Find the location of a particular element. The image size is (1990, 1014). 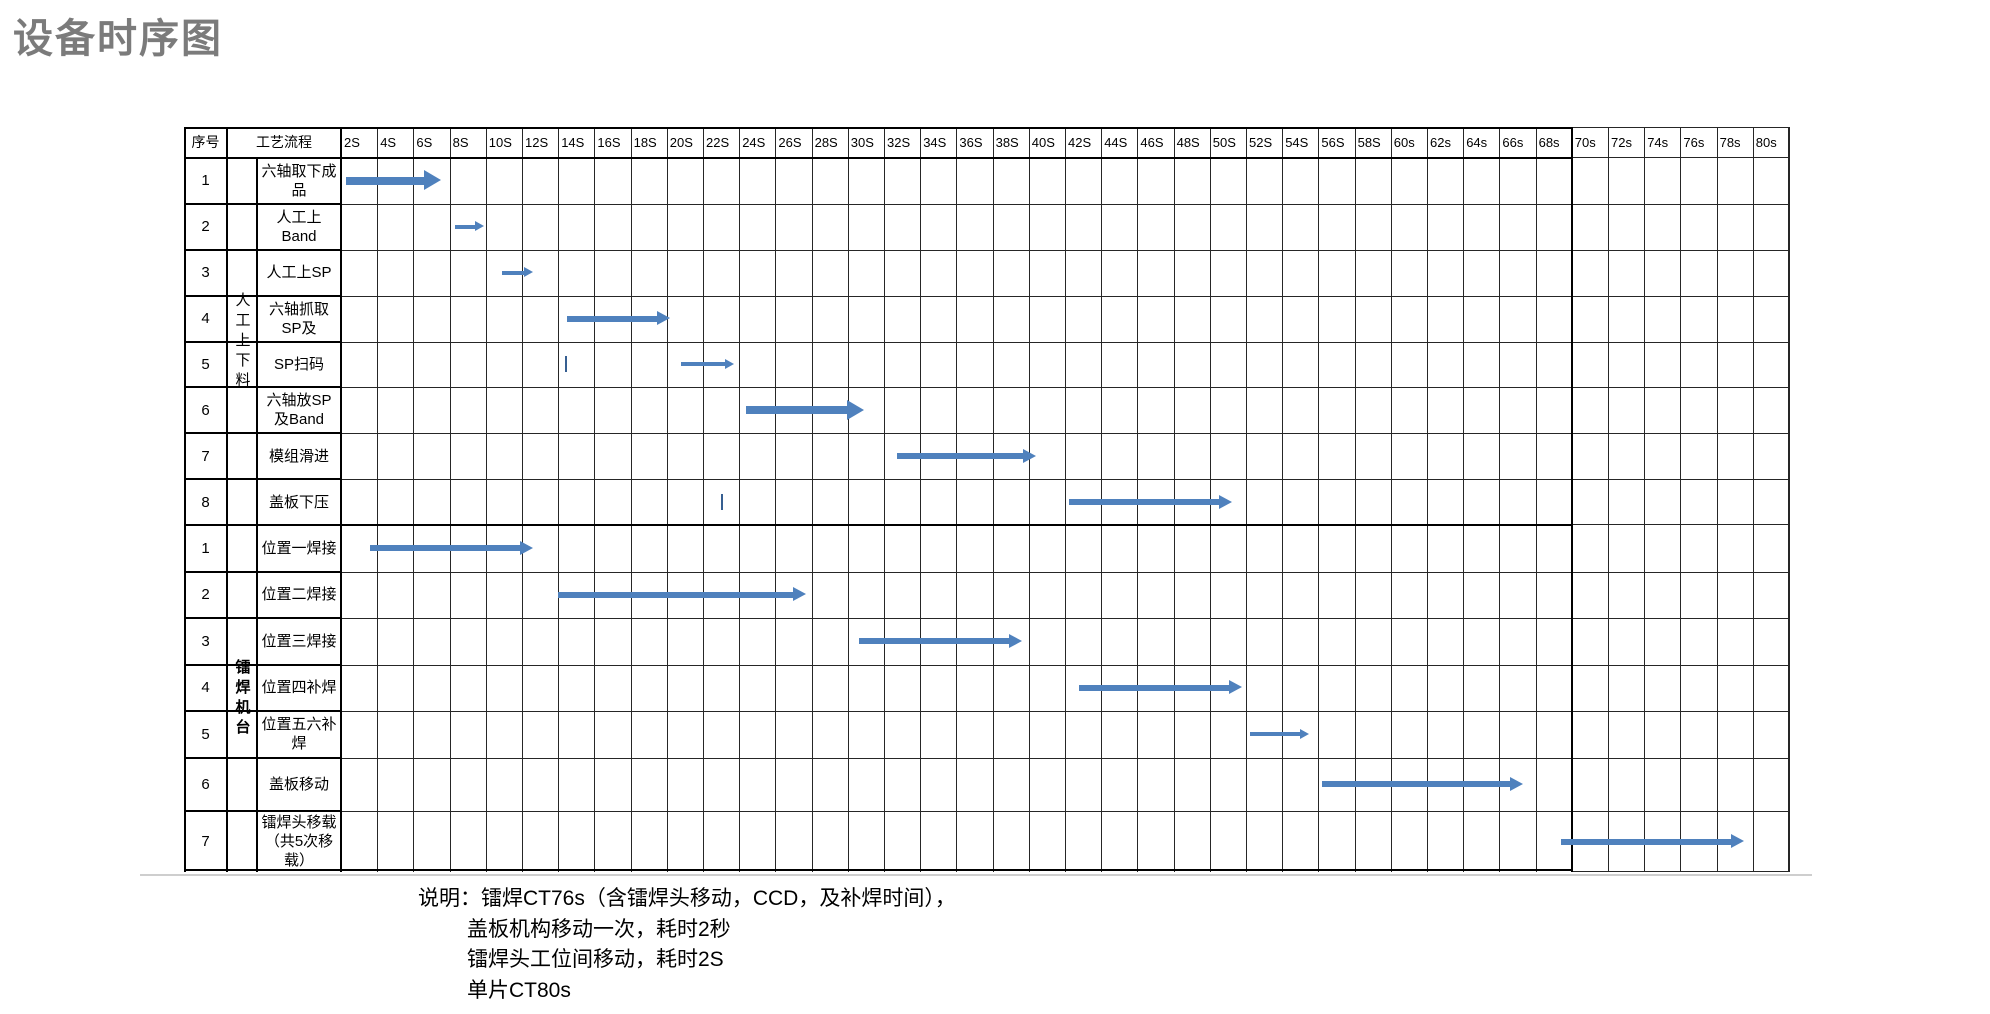

note-line: 镭焊头工位间移动，耗时2S is located at coordinates (595, 959).